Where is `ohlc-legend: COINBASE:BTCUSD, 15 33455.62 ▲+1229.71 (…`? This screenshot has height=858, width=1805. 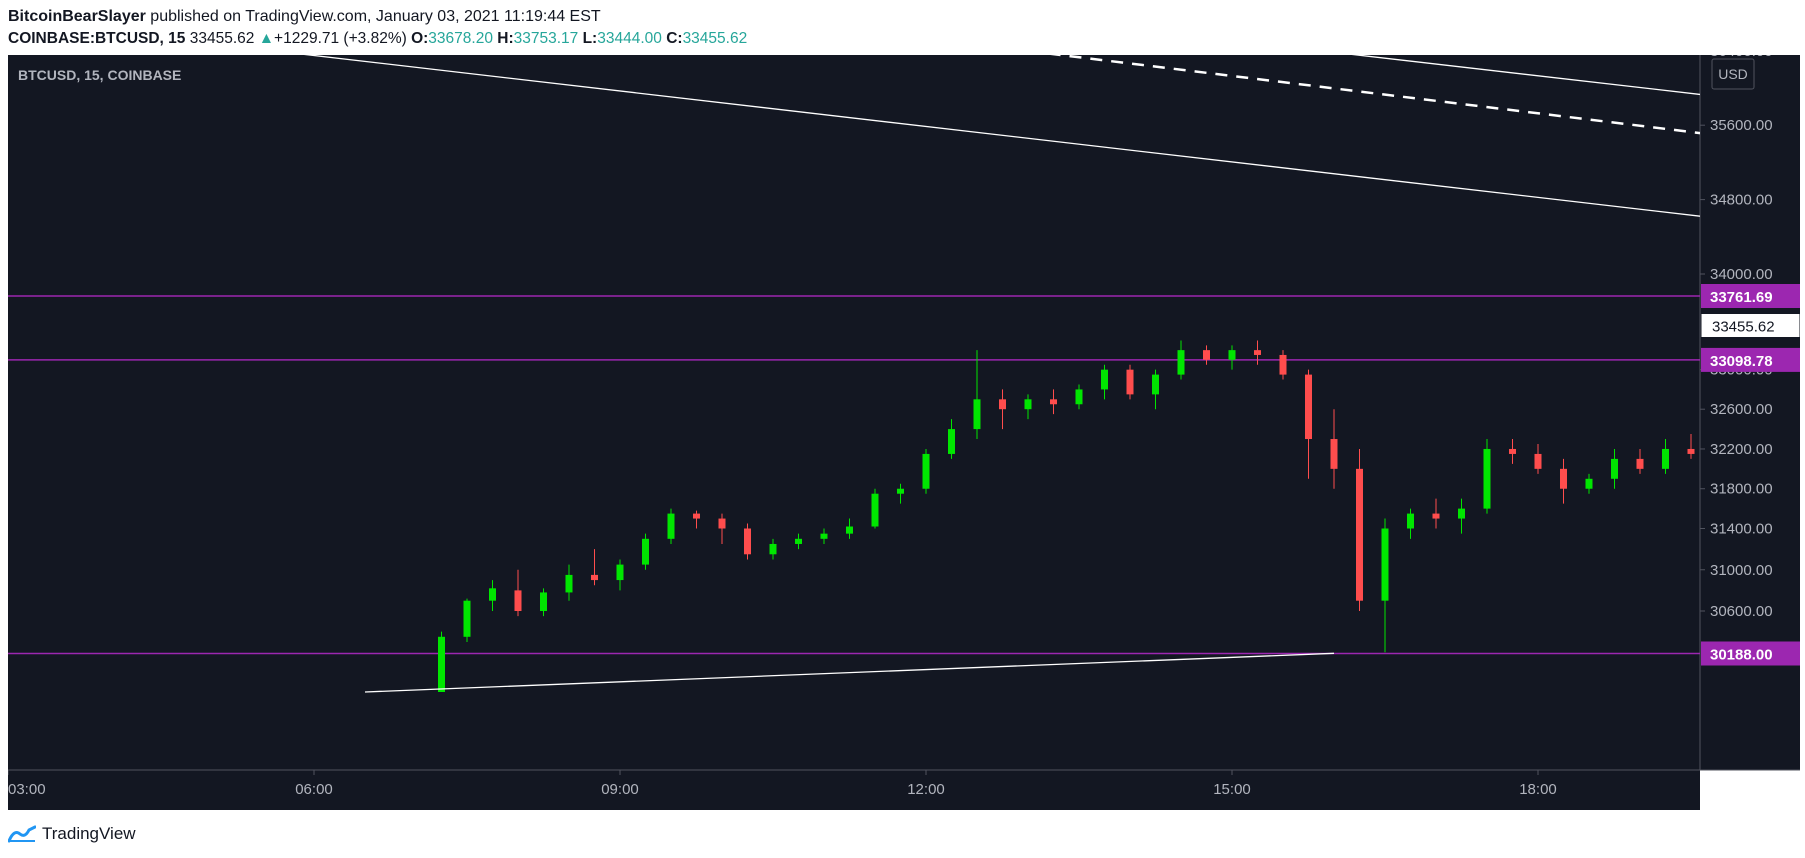
ohlc-legend: COINBASE:BTCUSD, 15 33455.62 ▲+1229.71 (… is located at coordinates (903, 39).